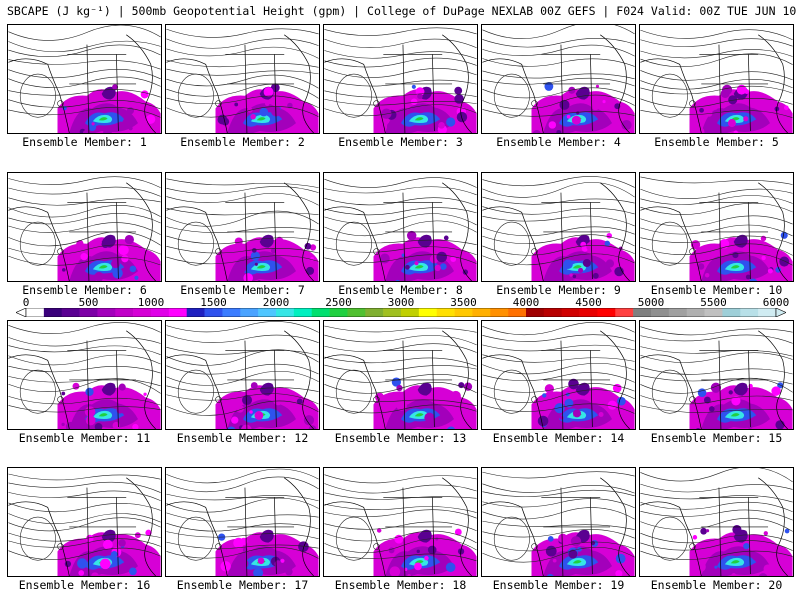 This screenshot has width=800, height=600. Describe the element at coordinates (84, 142) in the screenshot. I see `ensemble-member-label: Ensemble Member: 1` at that location.